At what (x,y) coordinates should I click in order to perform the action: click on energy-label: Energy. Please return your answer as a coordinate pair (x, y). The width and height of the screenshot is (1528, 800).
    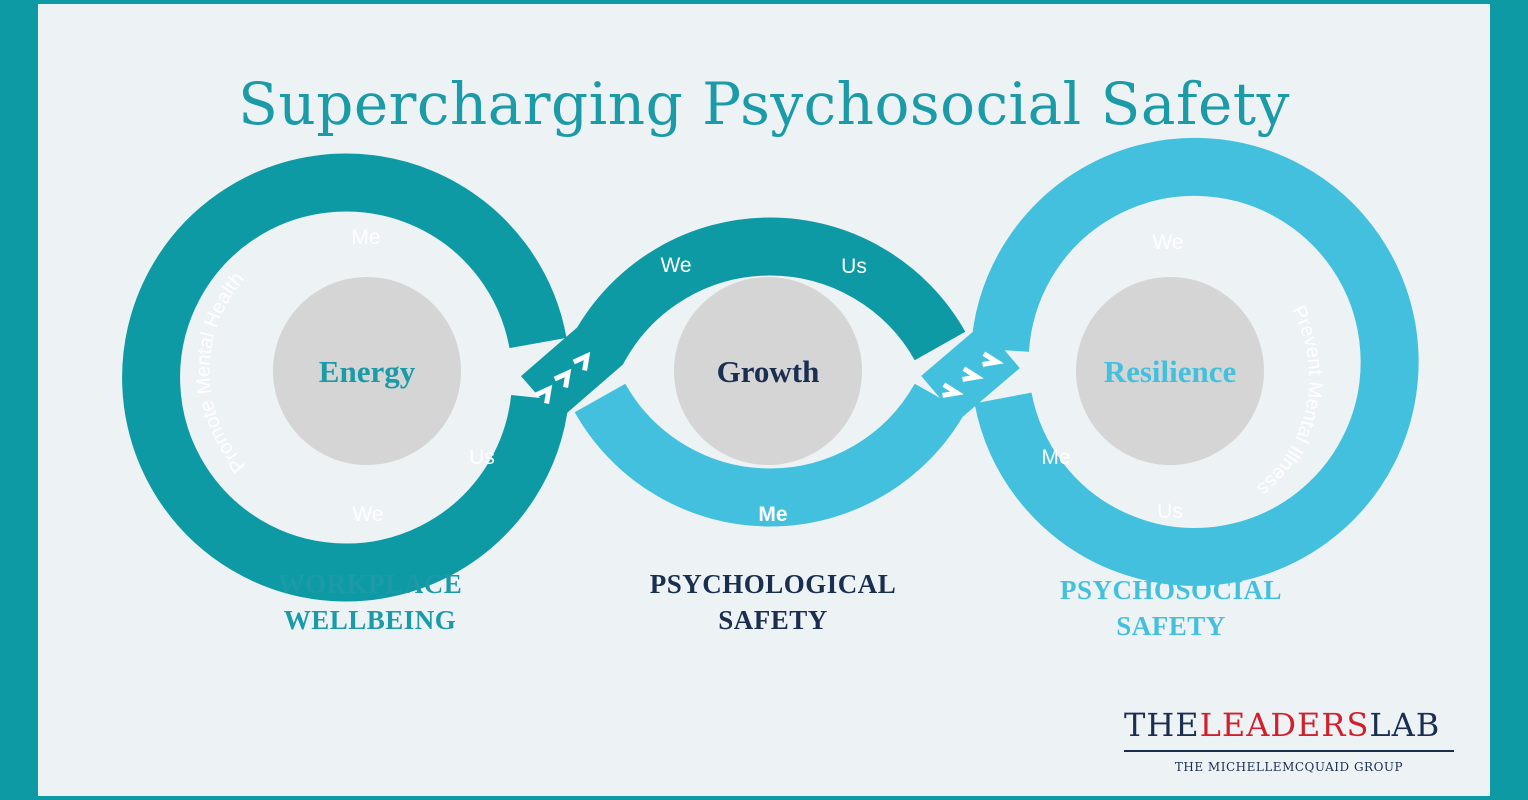
    Looking at the image, I should click on (367, 371).